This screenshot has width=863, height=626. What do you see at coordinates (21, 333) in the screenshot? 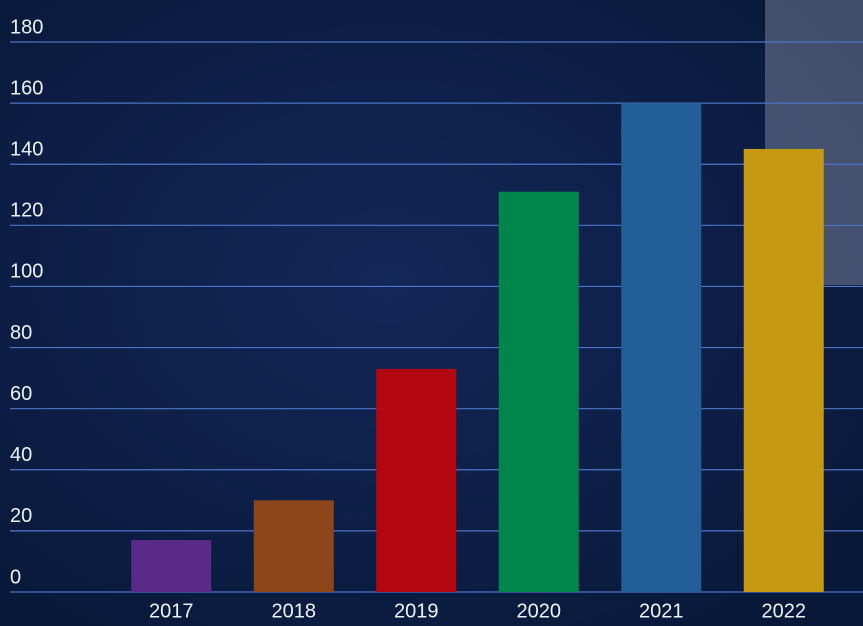
I see `y-tick-label: 80` at bounding box center [21, 333].